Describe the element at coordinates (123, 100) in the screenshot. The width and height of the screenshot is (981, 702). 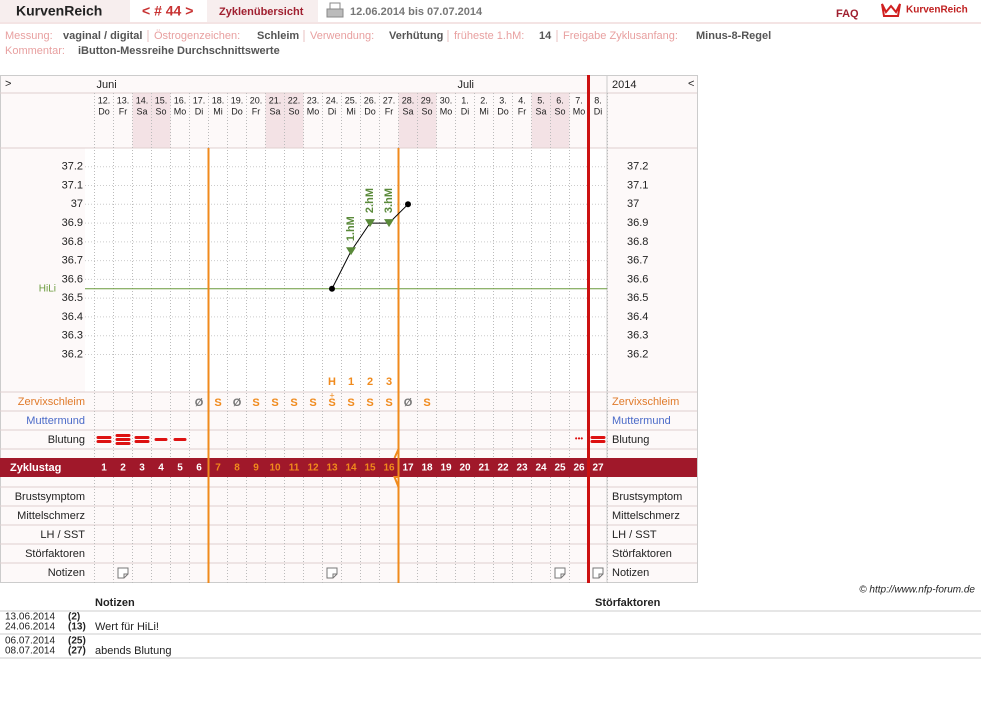
I see `date-label: 13.` at that location.